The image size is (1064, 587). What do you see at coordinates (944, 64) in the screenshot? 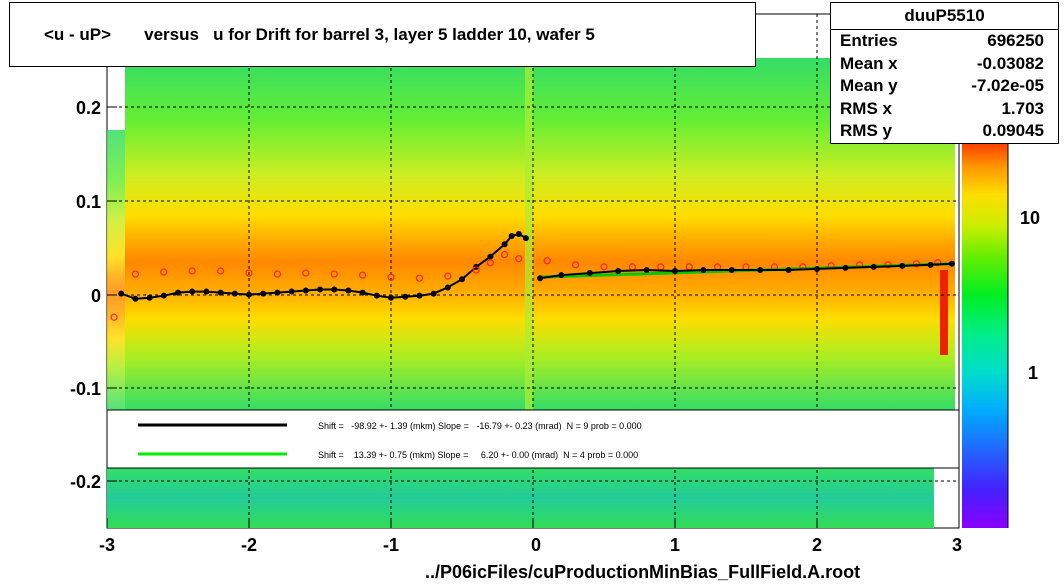
I see `stats-row: Mean x -0.03082` at bounding box center [944, 64].